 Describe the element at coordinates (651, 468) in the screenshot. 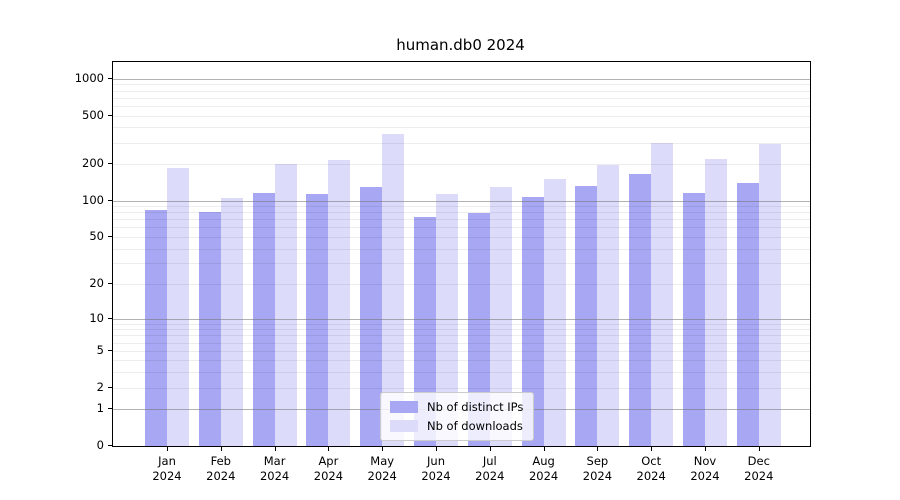

I see `x-tick-label: Oct 2024` at that location.